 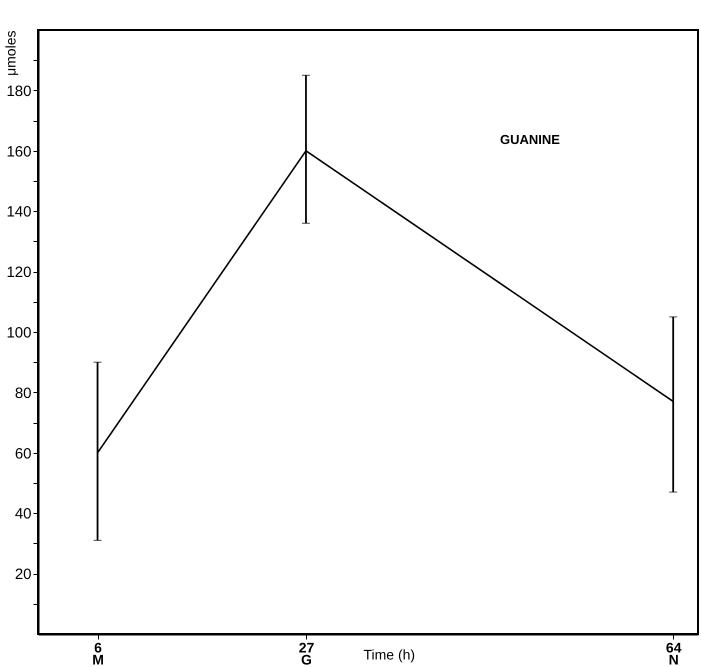 I want to click on y-tick-label: 180, so click(x=19, y=91).